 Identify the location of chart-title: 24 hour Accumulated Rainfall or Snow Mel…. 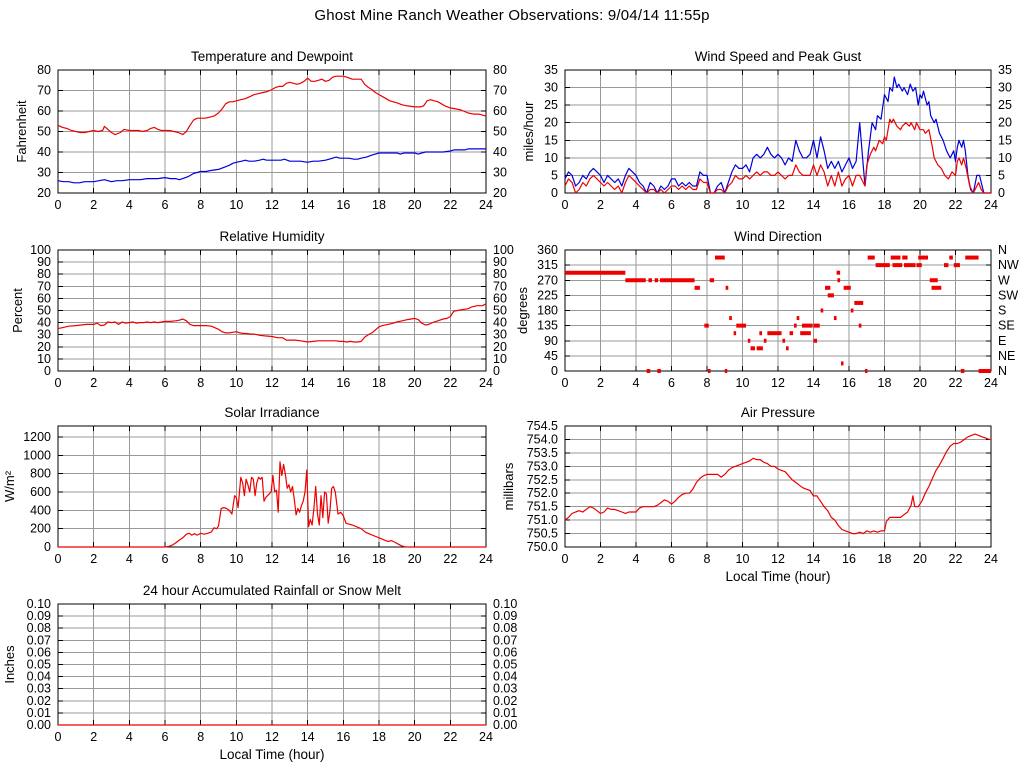
(272, 590).